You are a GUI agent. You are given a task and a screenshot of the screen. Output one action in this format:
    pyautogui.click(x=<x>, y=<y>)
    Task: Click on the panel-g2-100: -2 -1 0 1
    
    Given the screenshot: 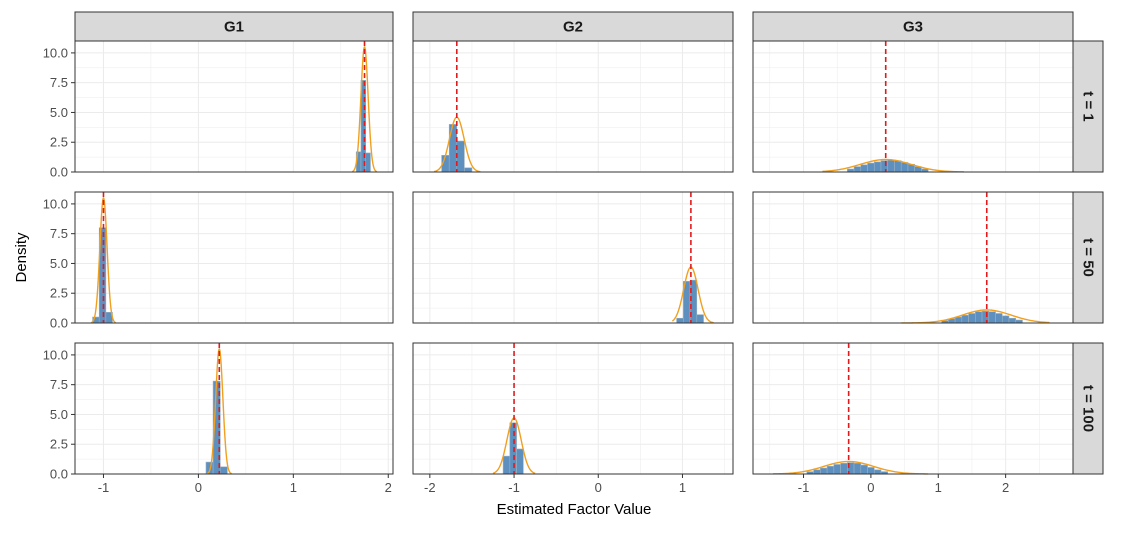 What is the action you would take?
    pyautogui.click(x=573, y=418)
    